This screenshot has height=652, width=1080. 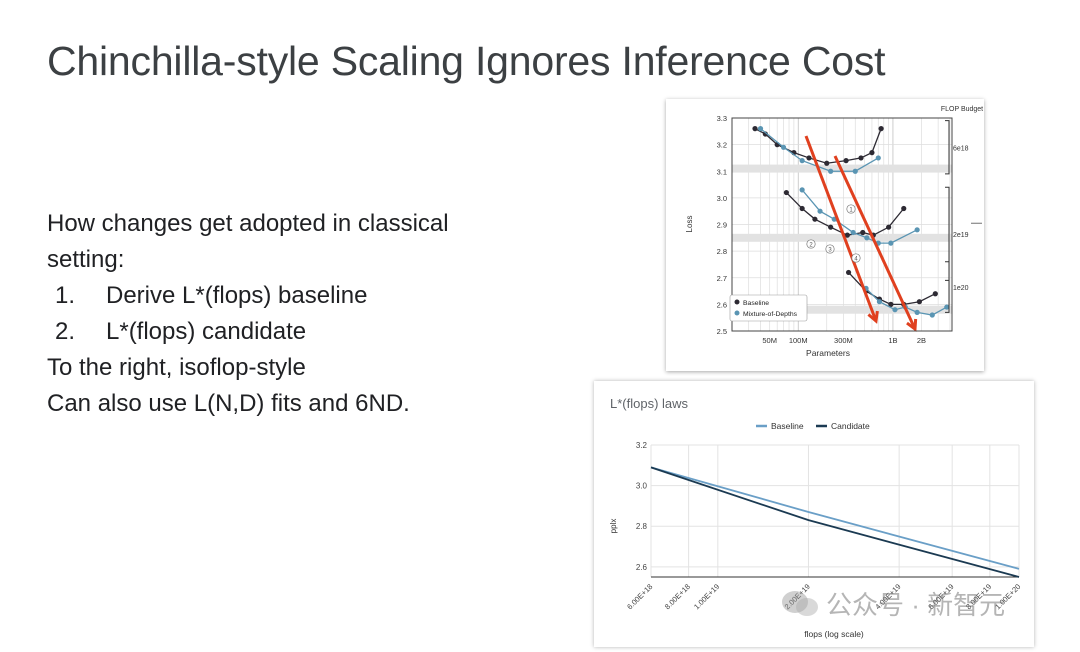 What do you see at coordinates (813, 426) in the screenshot?
I see `chart-legend: Baseline Candidate` at bounding box center [813, 426].